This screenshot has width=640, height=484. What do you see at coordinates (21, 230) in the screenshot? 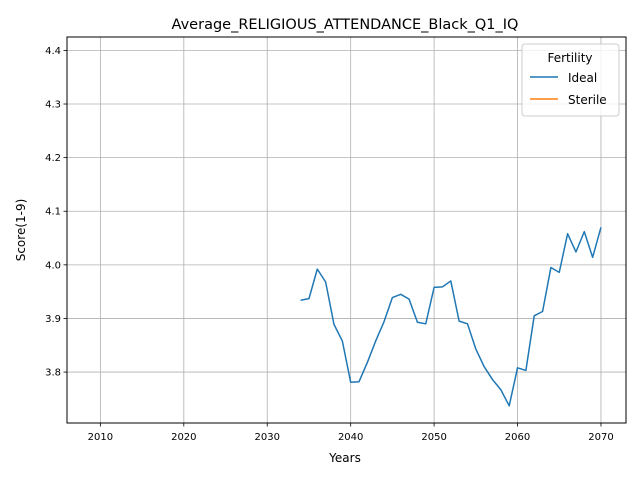
I see `y-axis-label: Score(1-9)` at bounding box center [21, 230].